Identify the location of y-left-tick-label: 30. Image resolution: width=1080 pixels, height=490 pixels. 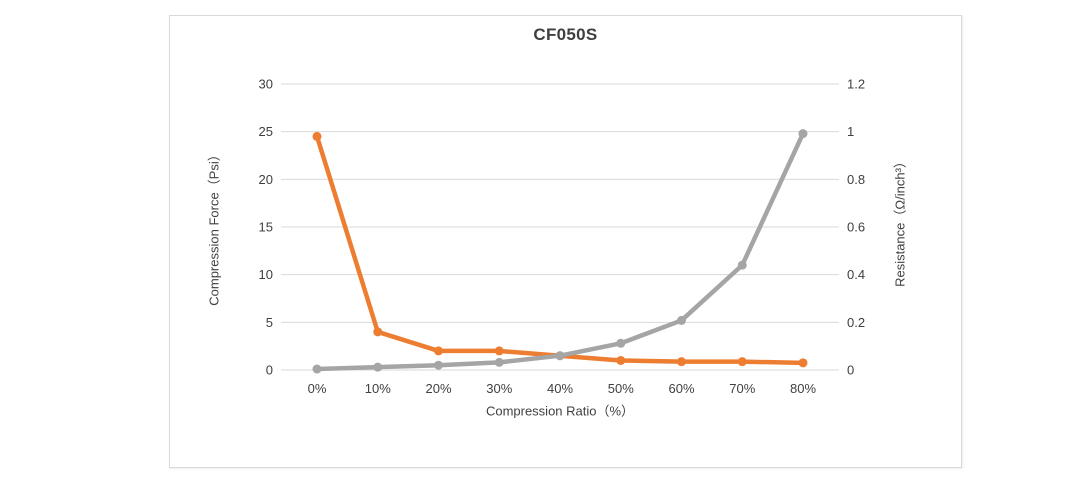
(266, 84).